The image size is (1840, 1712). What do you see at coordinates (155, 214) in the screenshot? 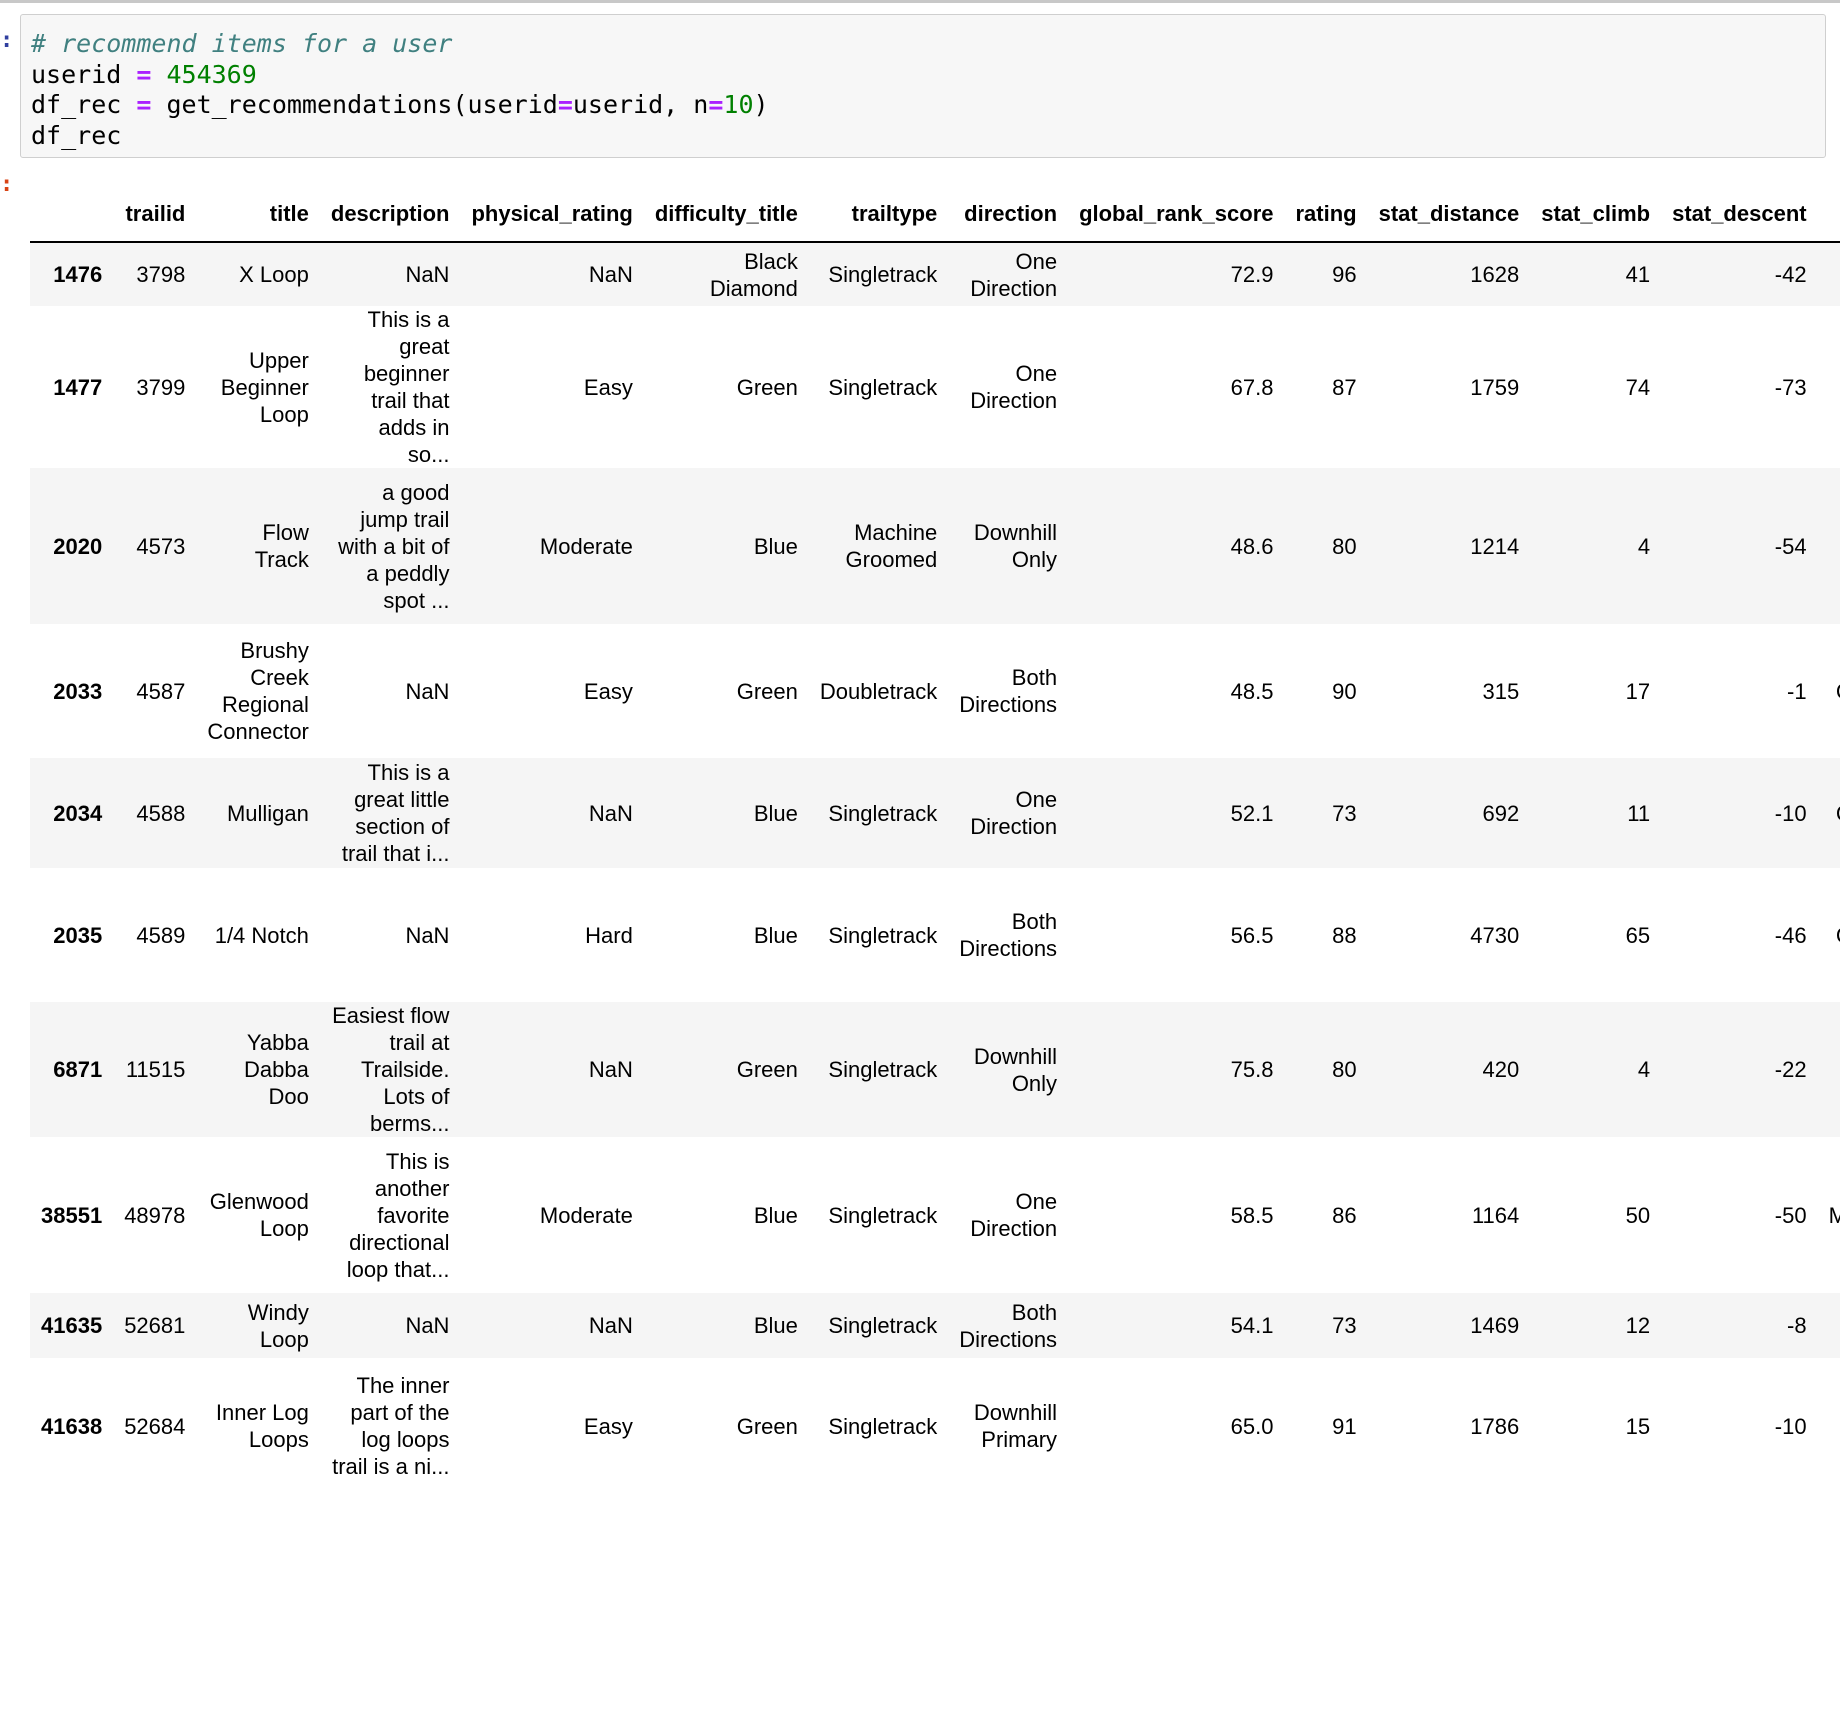
I see `header-trailid: trailid` at bounding box center [155, 214].